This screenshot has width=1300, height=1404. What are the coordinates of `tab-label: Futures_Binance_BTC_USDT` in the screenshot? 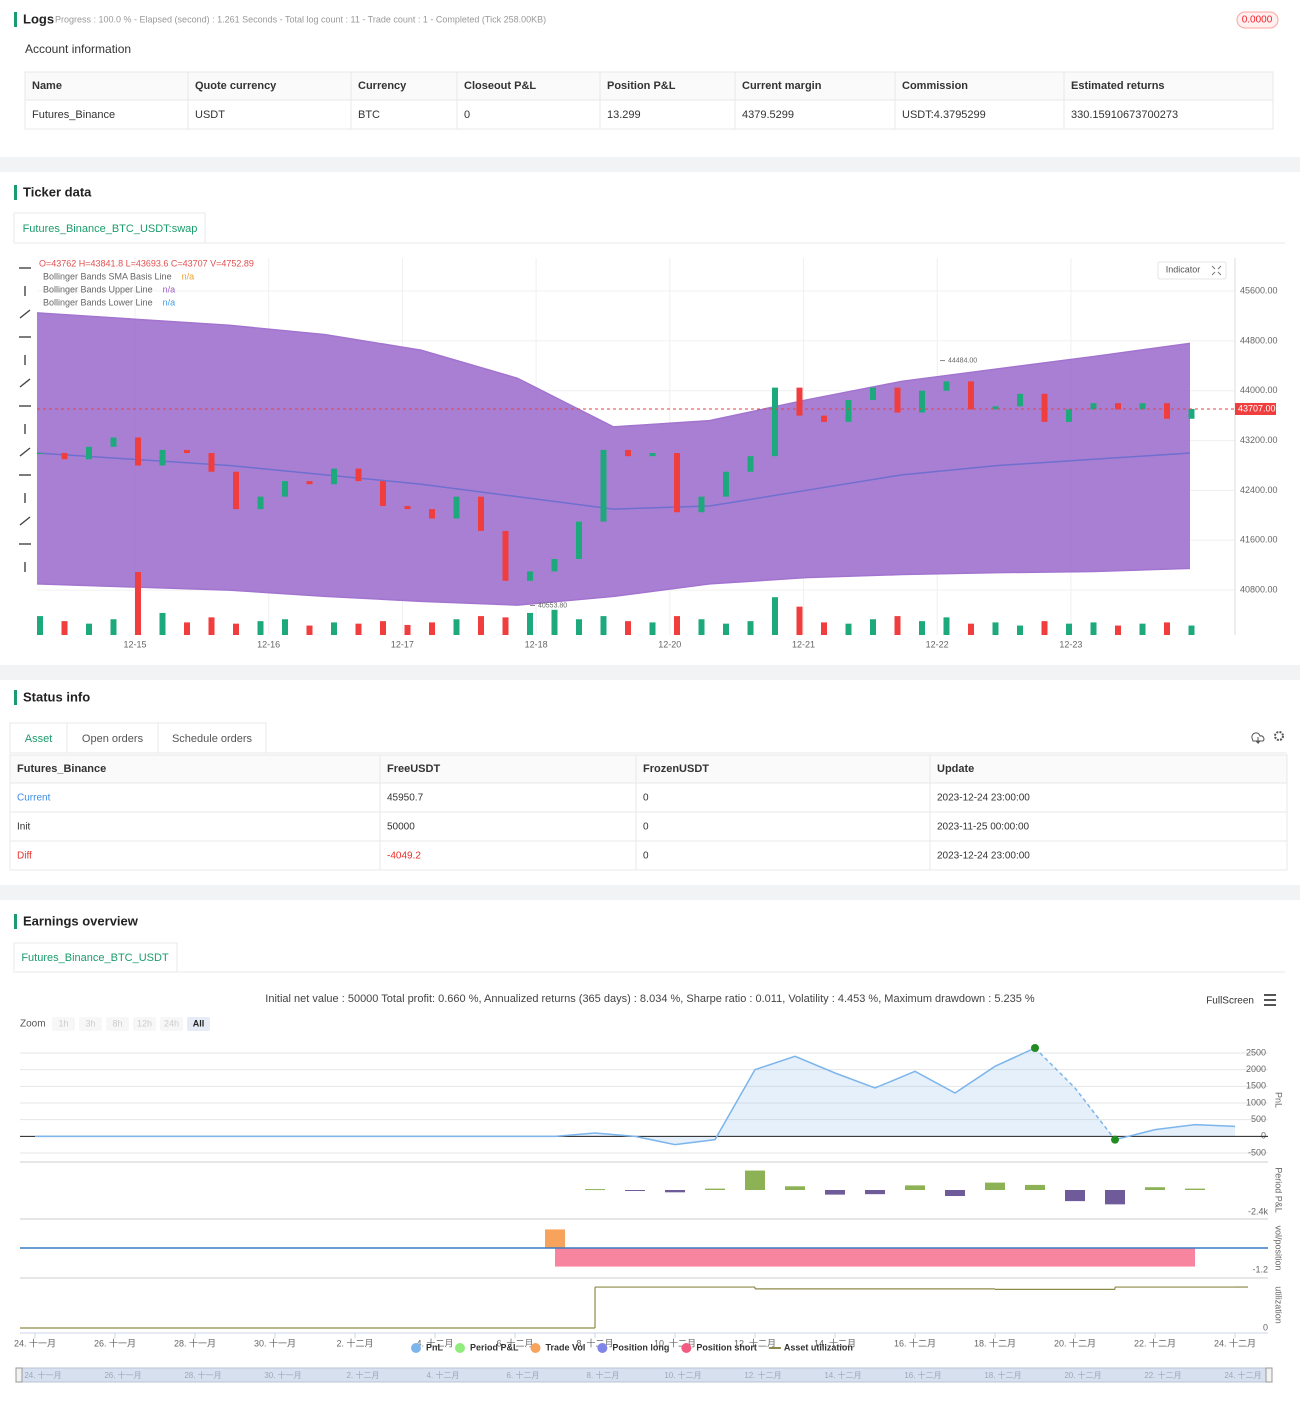 It's located at (95, 958).